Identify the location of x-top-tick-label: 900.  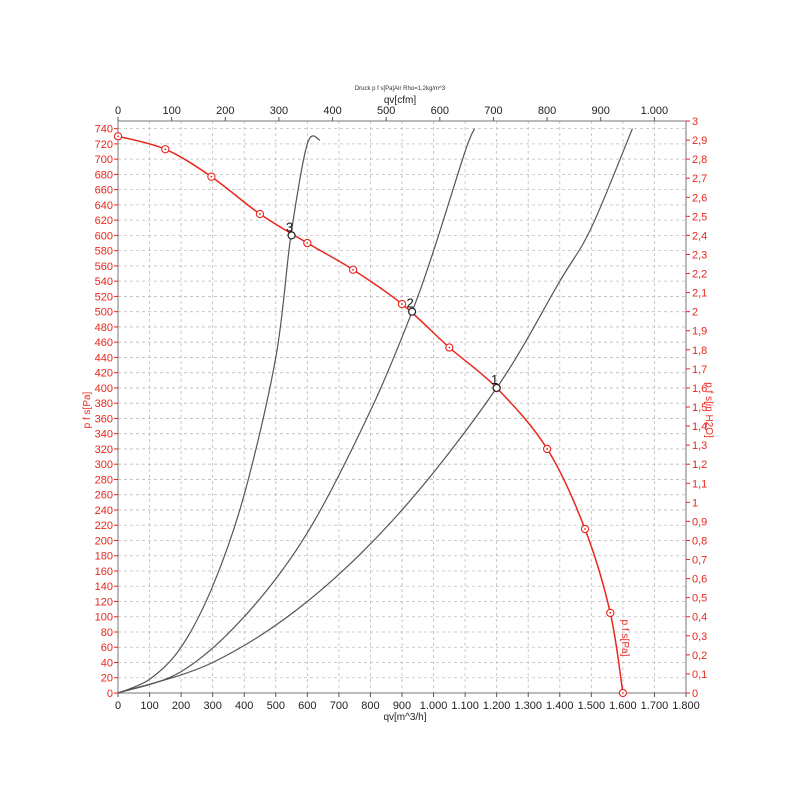
(601, 111).